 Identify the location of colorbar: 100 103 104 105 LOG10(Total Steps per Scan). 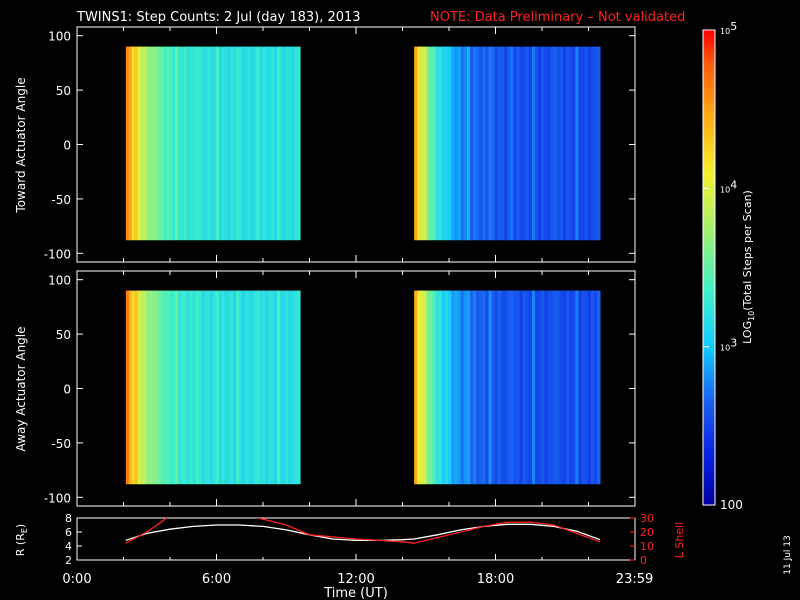
(729, 266).